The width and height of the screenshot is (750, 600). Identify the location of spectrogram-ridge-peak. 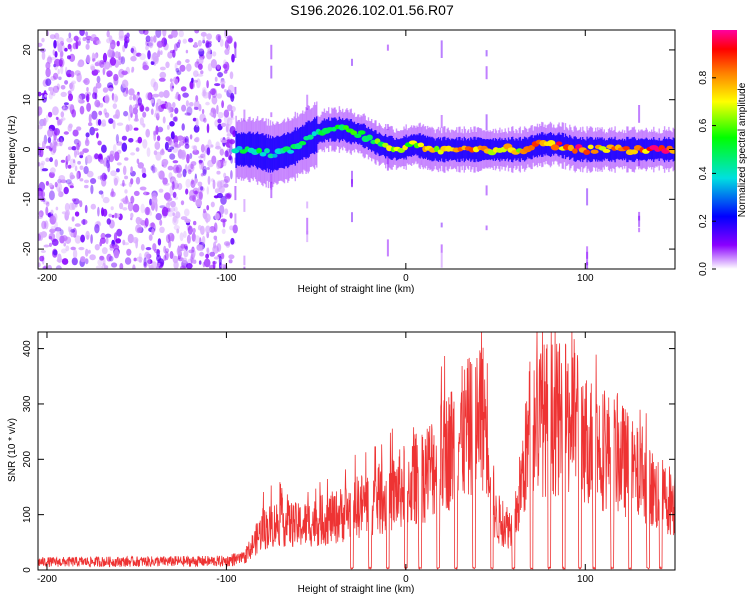
(559, 143).